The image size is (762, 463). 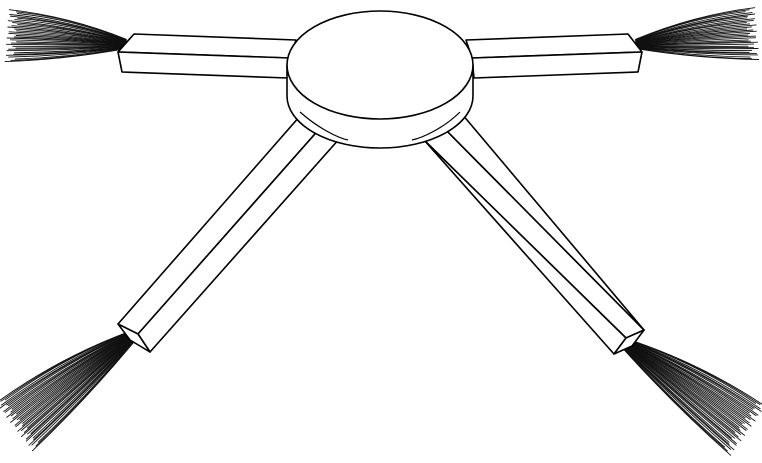 I want to click on central-hub, so click(x=380, y=79).